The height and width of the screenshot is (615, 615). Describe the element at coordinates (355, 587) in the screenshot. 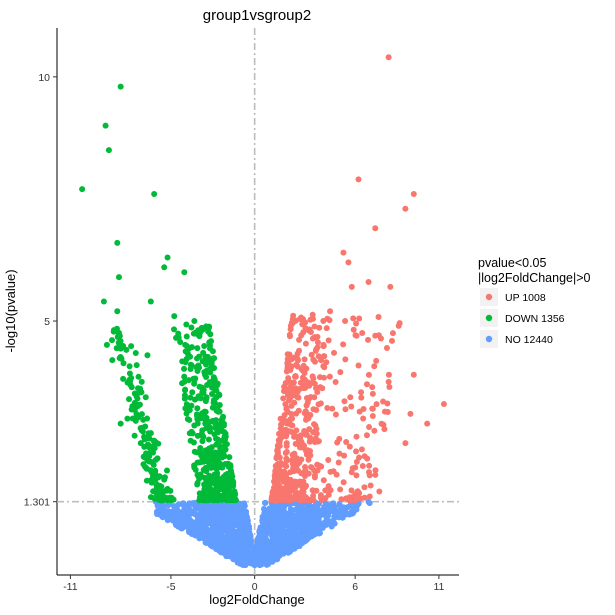

I see `x-tick-label: 6` at that location.